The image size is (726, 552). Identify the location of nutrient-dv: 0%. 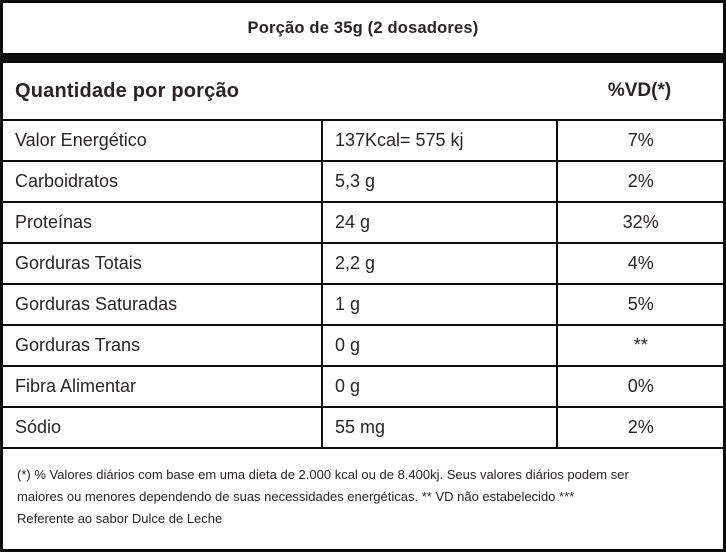
(639, 386).